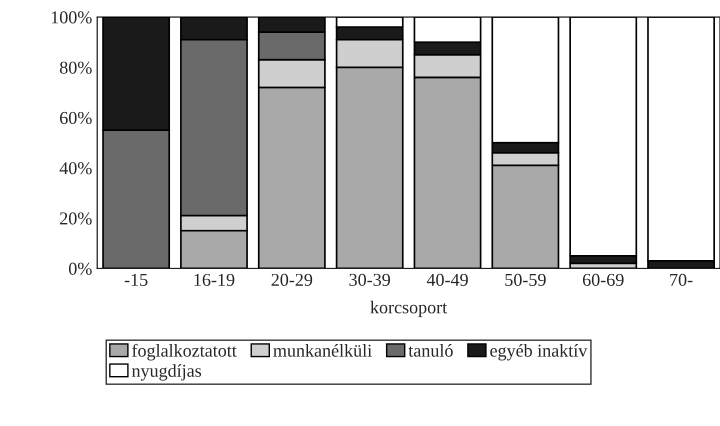 This screenshot has height=426, width=720. What do you see at coordinates (430, 350) in the screenshot?
I see `legend-label: tanuló` at bounding box center [430, 350].